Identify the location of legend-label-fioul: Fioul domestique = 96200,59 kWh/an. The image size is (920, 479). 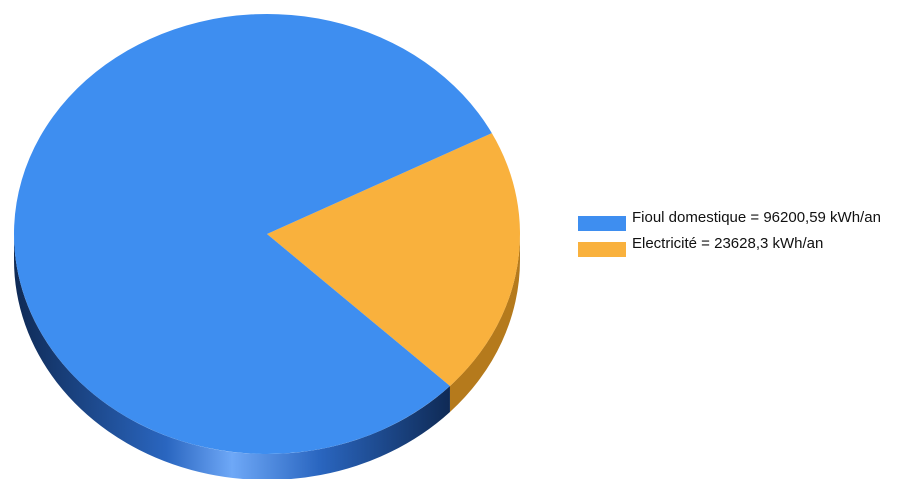
(756, 217).